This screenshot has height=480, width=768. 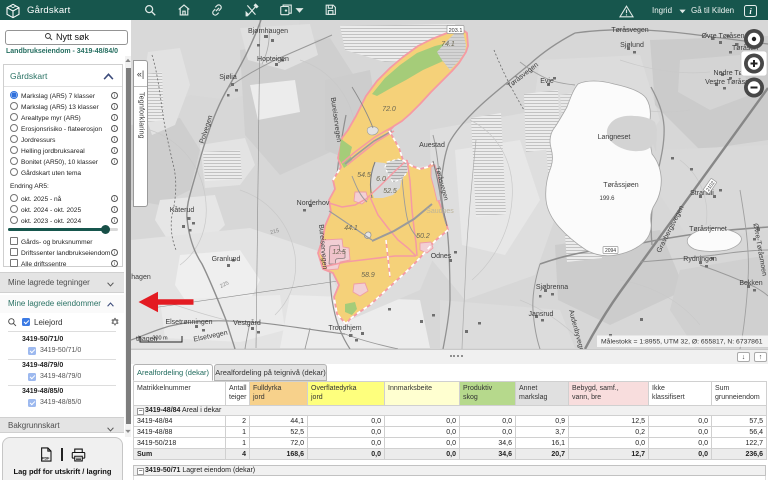 I want to click on svg-text: Trondhjem, so click(x=344, y=328).